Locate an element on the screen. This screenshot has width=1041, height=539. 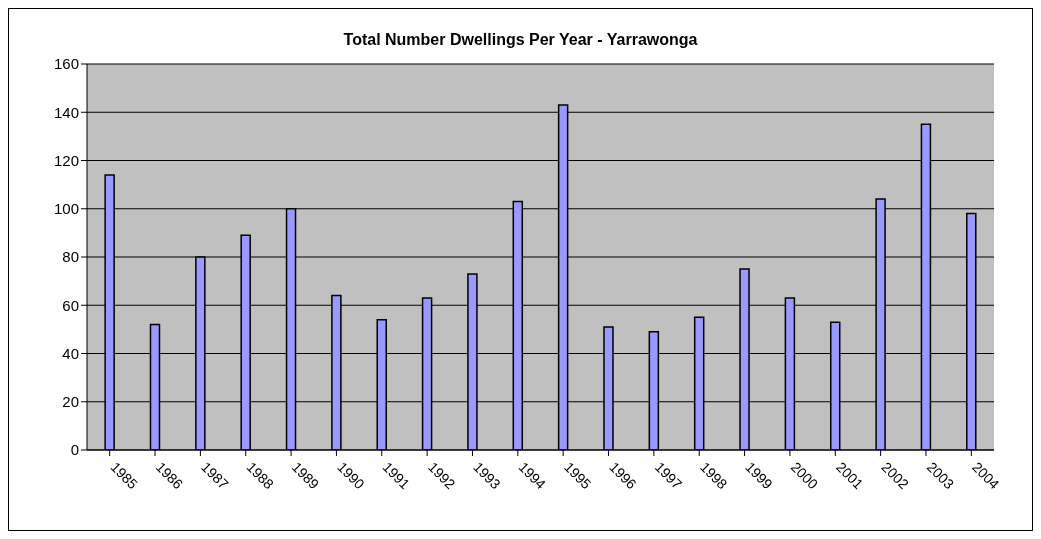
y-tick-label: 120 is located at coordinates (66, 160).